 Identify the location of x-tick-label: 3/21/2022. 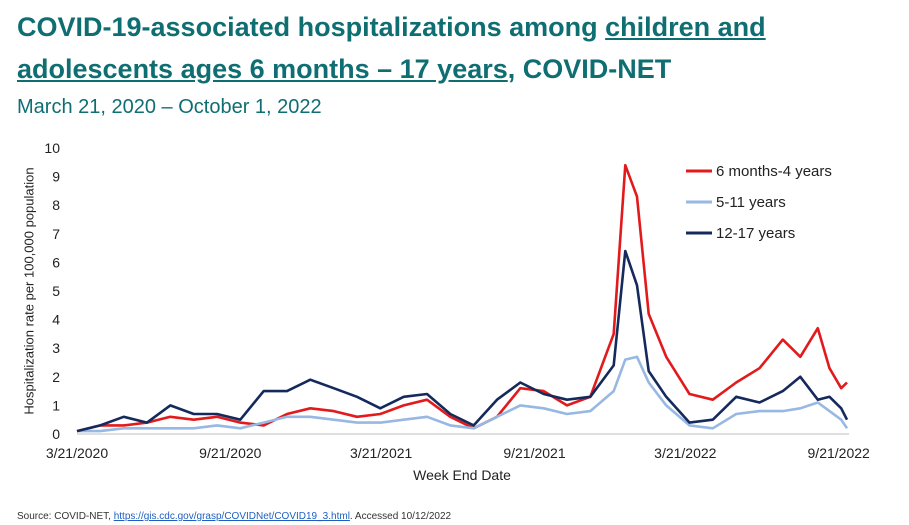
(685, 453).